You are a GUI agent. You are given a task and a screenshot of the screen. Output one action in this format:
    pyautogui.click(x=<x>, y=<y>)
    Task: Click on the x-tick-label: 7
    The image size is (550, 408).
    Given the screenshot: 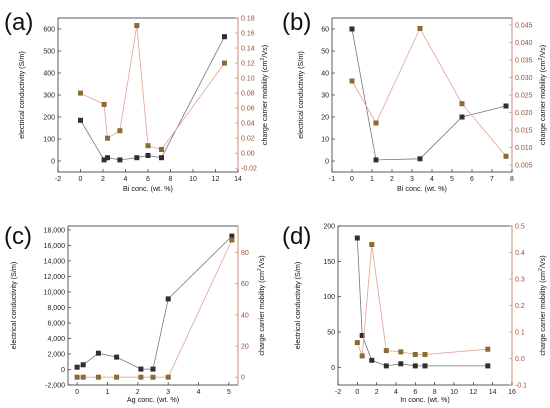 What is the action you would take?
    pyautogui.click(x=492, y=179)
    